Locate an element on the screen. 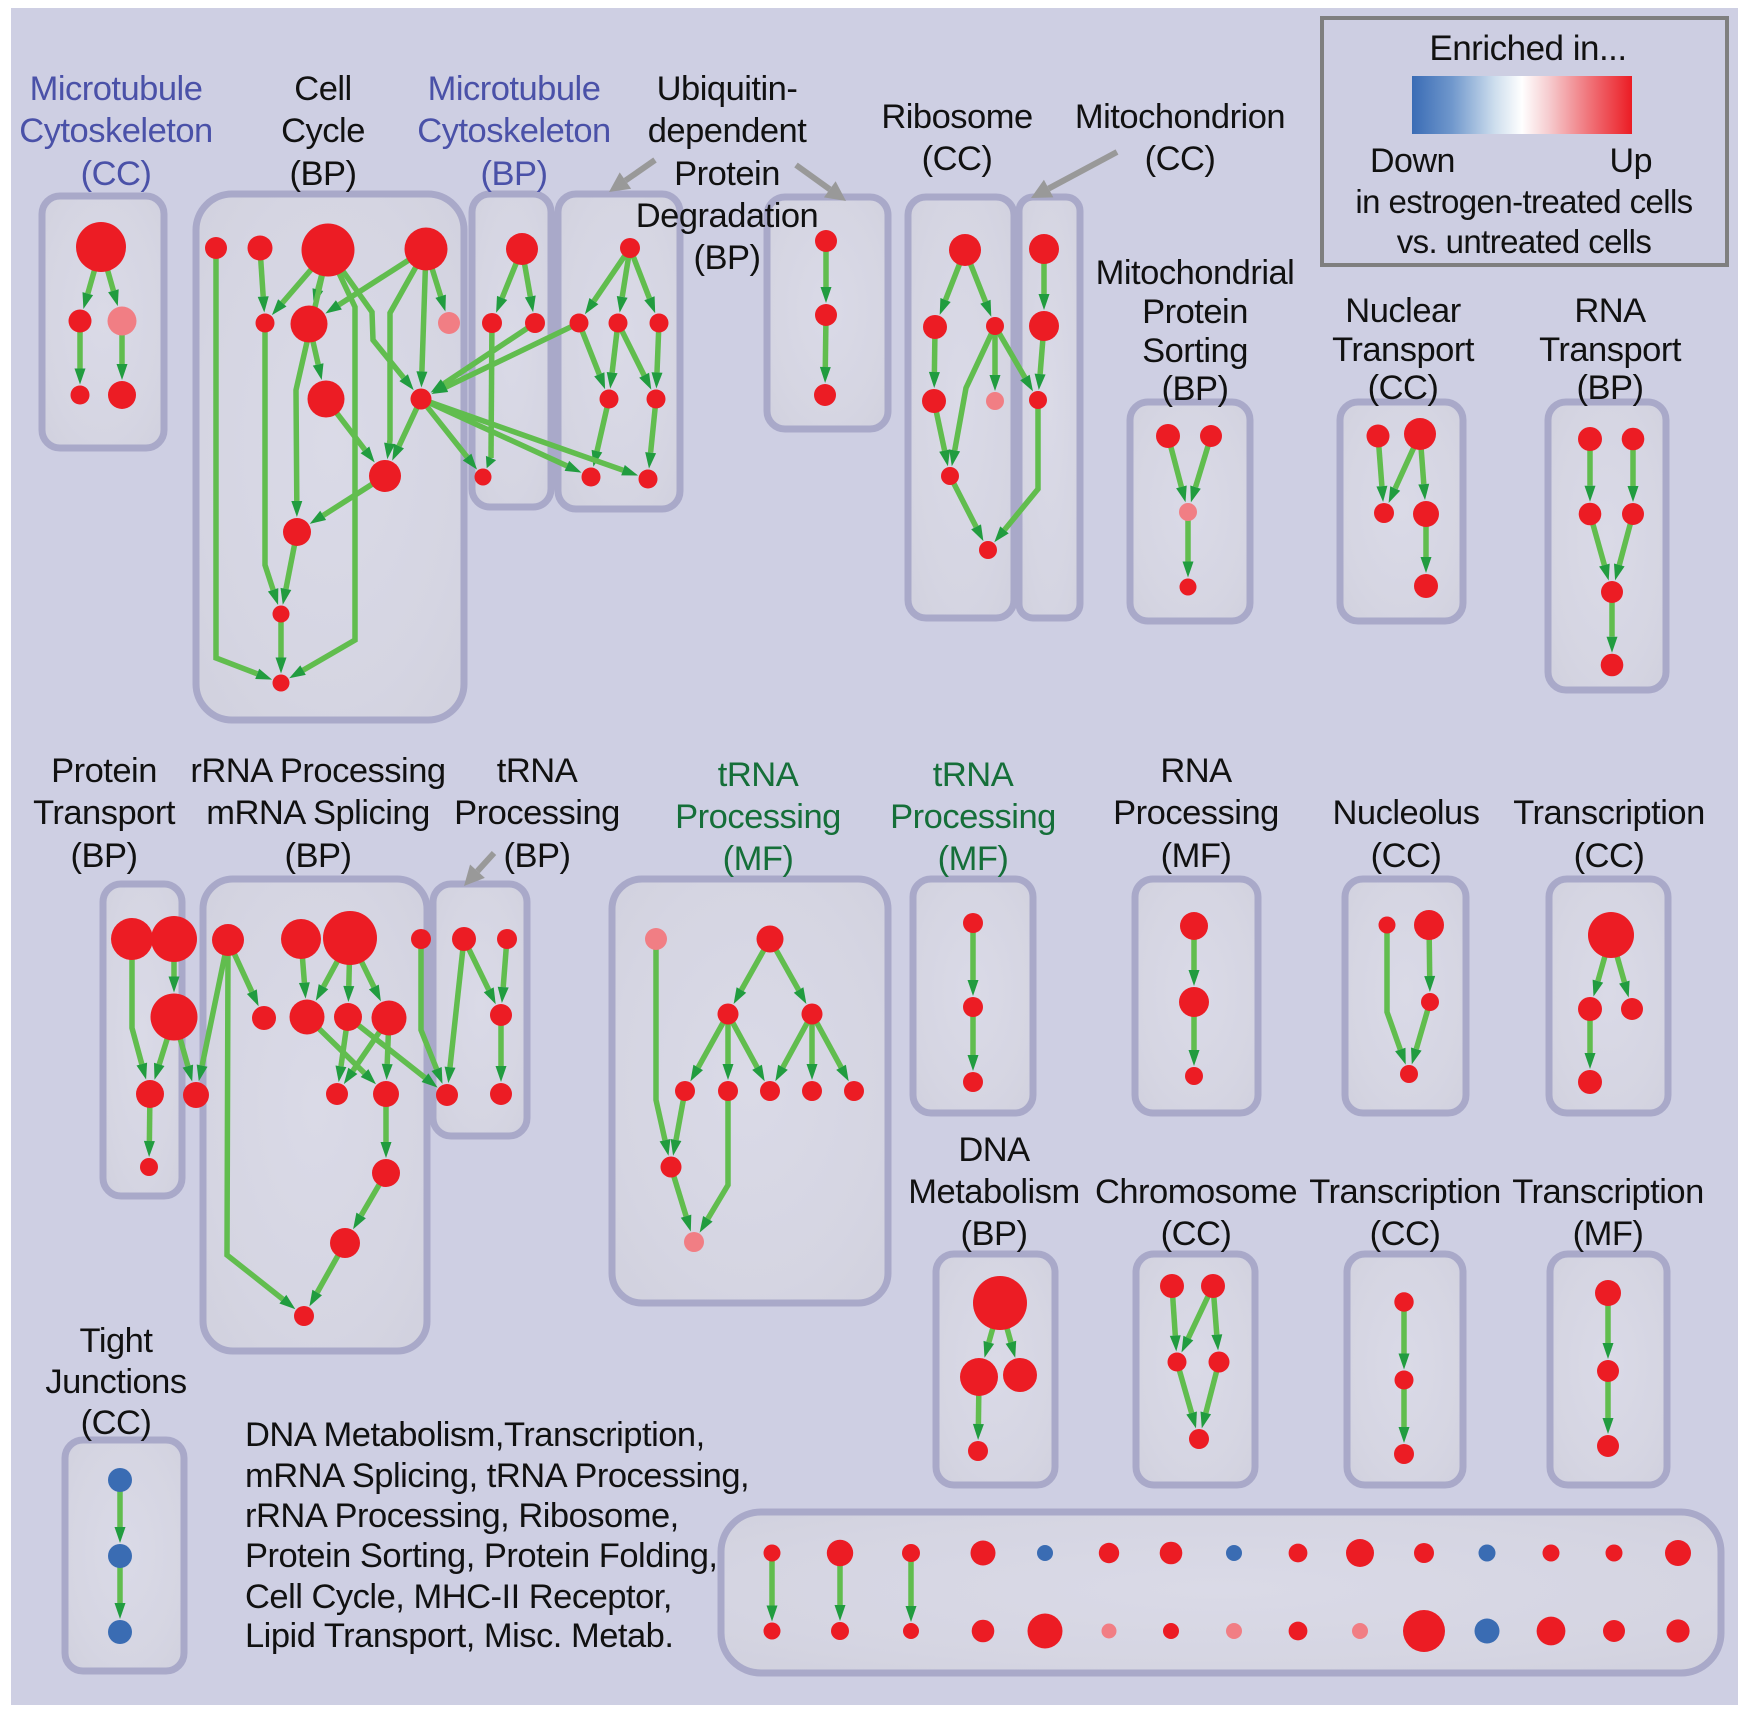 The image size is (1750, 1715). svg-text:Protein Sorting, Protein Foldi: Protein Sorting, Protein Folding, is located at coordinates (481, 1556).